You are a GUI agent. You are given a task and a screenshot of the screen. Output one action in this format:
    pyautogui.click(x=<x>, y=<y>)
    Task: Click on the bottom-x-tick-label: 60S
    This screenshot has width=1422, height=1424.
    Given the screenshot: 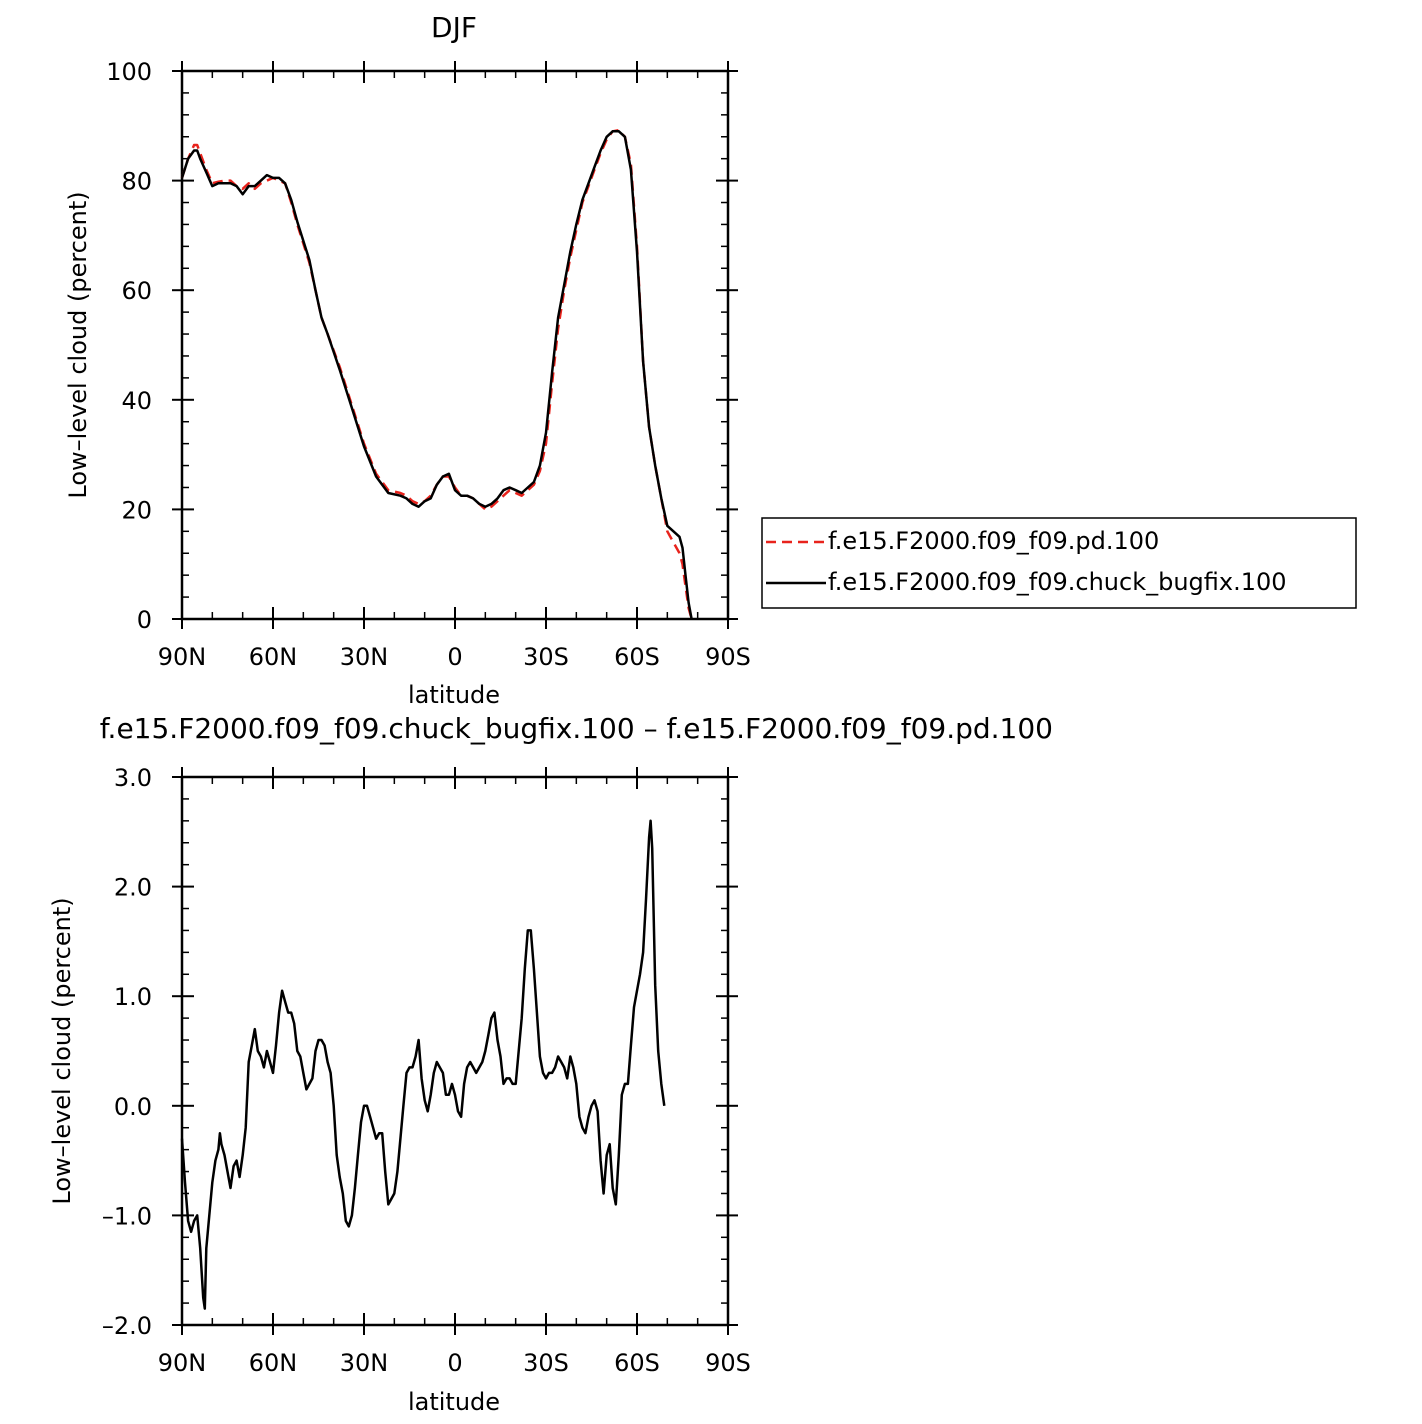 What is the action you would take?
    pyautogui.click(x=637, y=1363)
    